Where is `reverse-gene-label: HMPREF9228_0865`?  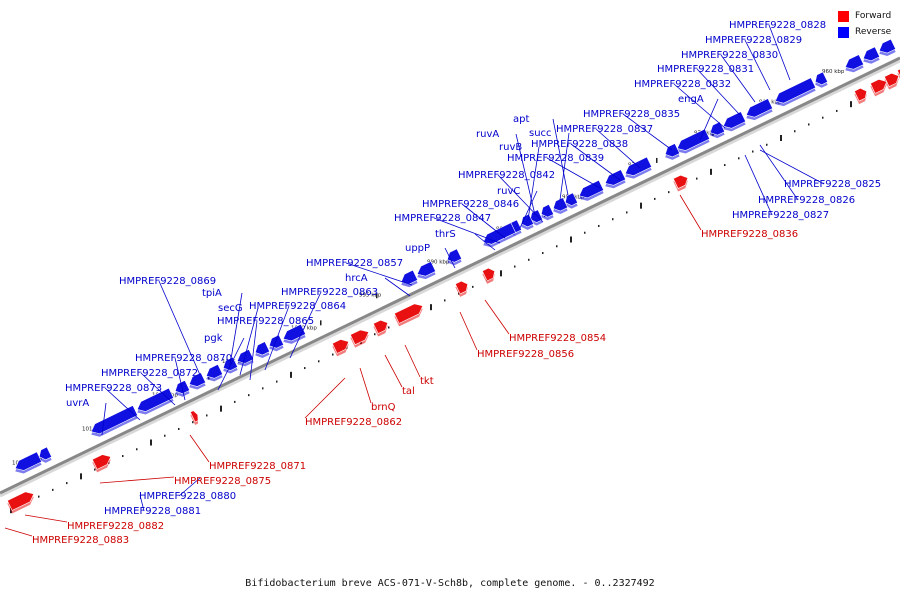 reverse-gene-label: HMPREF9228_0865 is located at coordinates (265, 321).